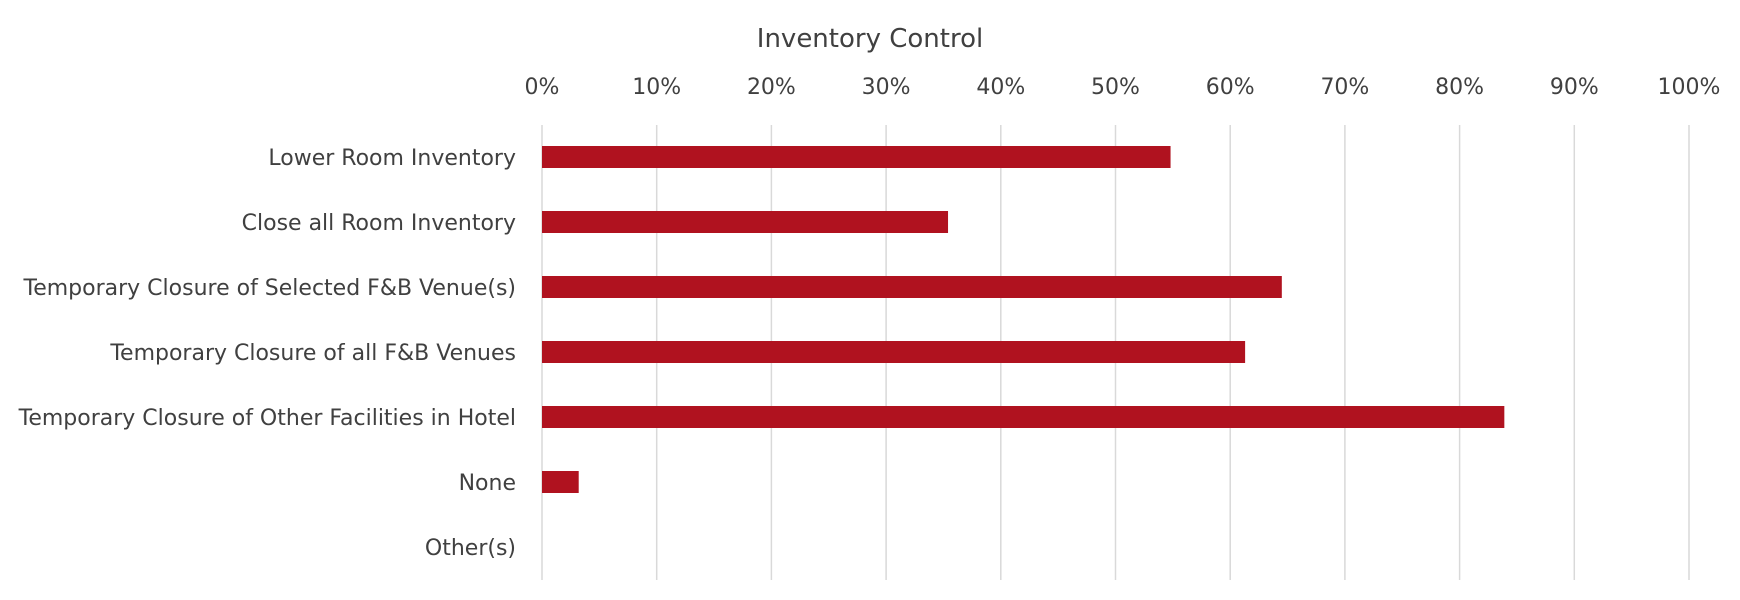 The height and width of the screenshot is (600, 1740). Describe the element at coordinates (1689, 87) in the screenshot. I see `x-tick-label: 100%` at that location.